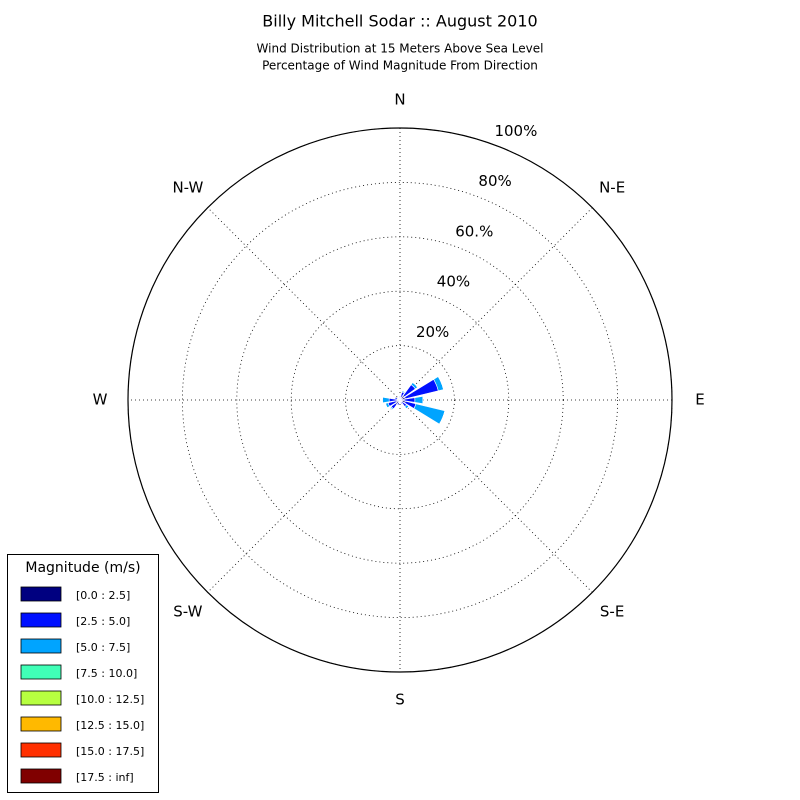  What do you see at coordinates (399, 100) in the screenshot?
I see `direction-label: N` at bounding box center [399, 100].